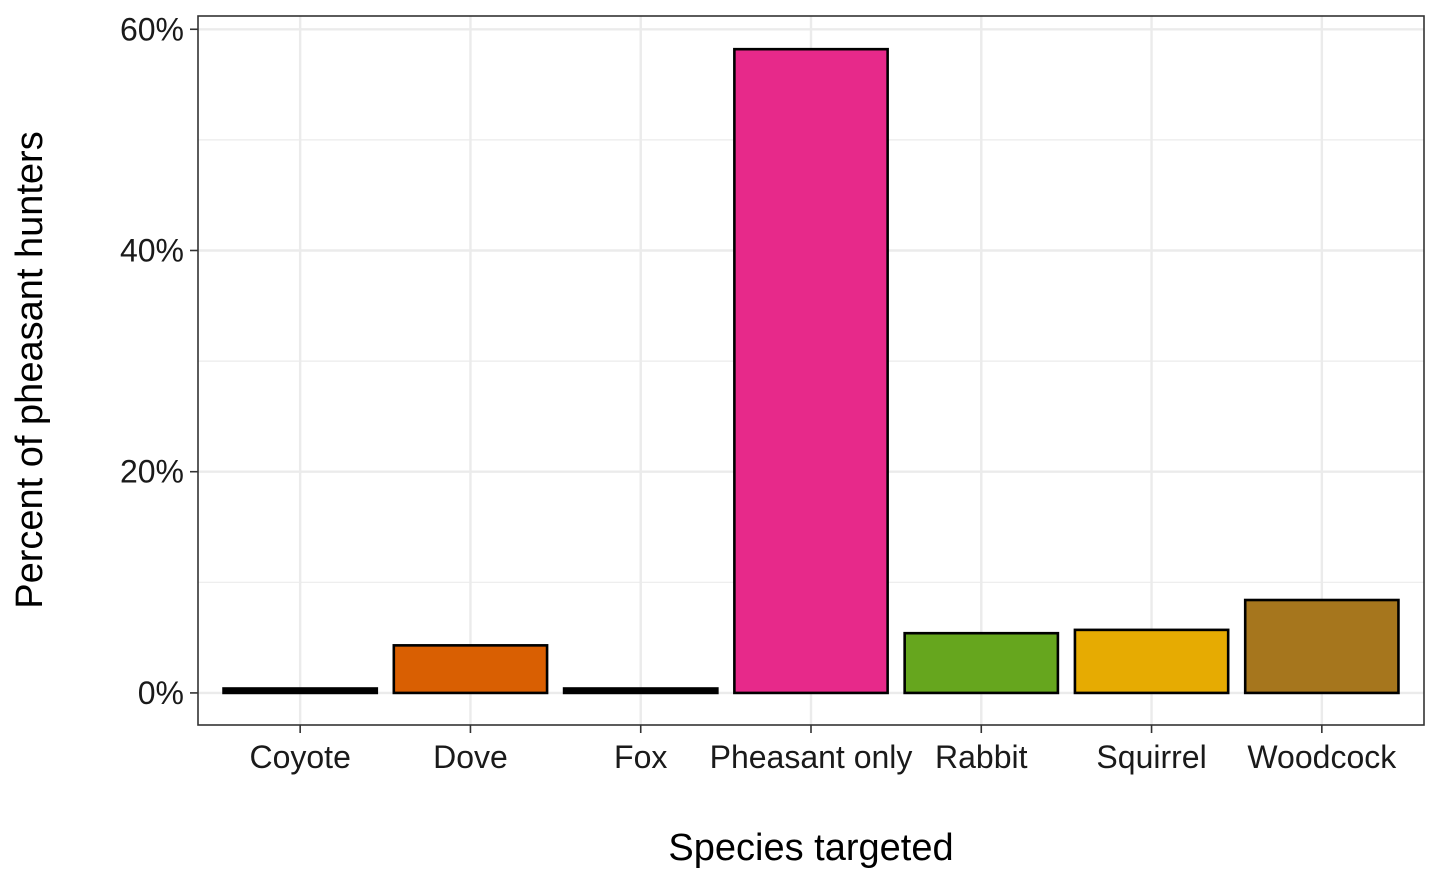 This screenshot has height=869, width=1432. I want to click on y-tick-label: 40%, so click(152, 250).